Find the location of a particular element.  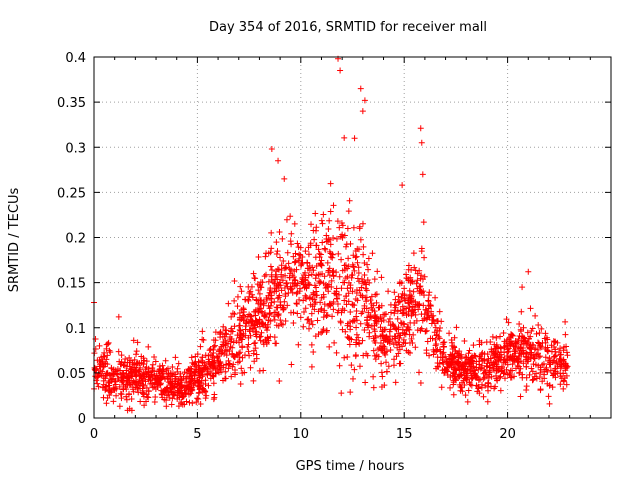

x-axis-label: GPS time / hours is located at coordinates (350, 466).